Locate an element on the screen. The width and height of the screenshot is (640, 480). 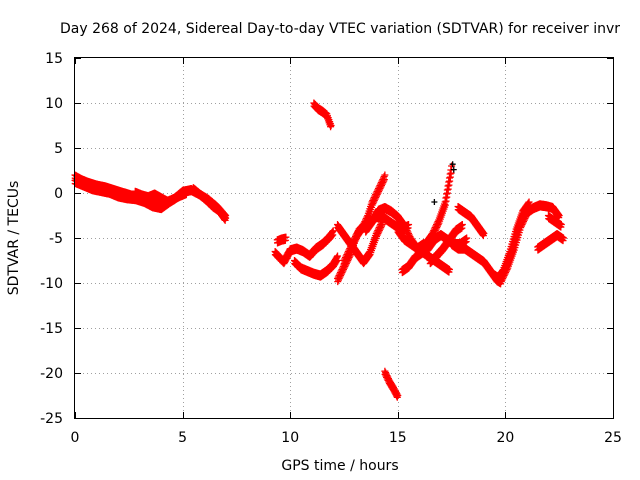
x-tick-label: 15 is located at coordinates (398, 438).